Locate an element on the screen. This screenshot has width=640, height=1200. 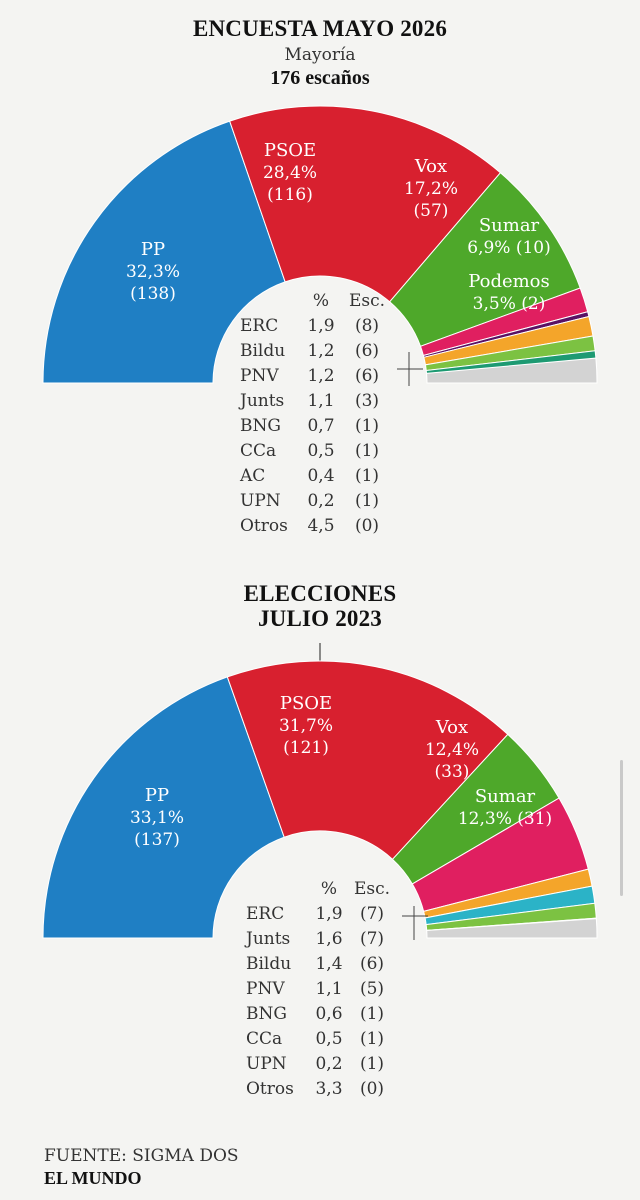
data-label-seats: (138) is located at coordinates (153, 294).